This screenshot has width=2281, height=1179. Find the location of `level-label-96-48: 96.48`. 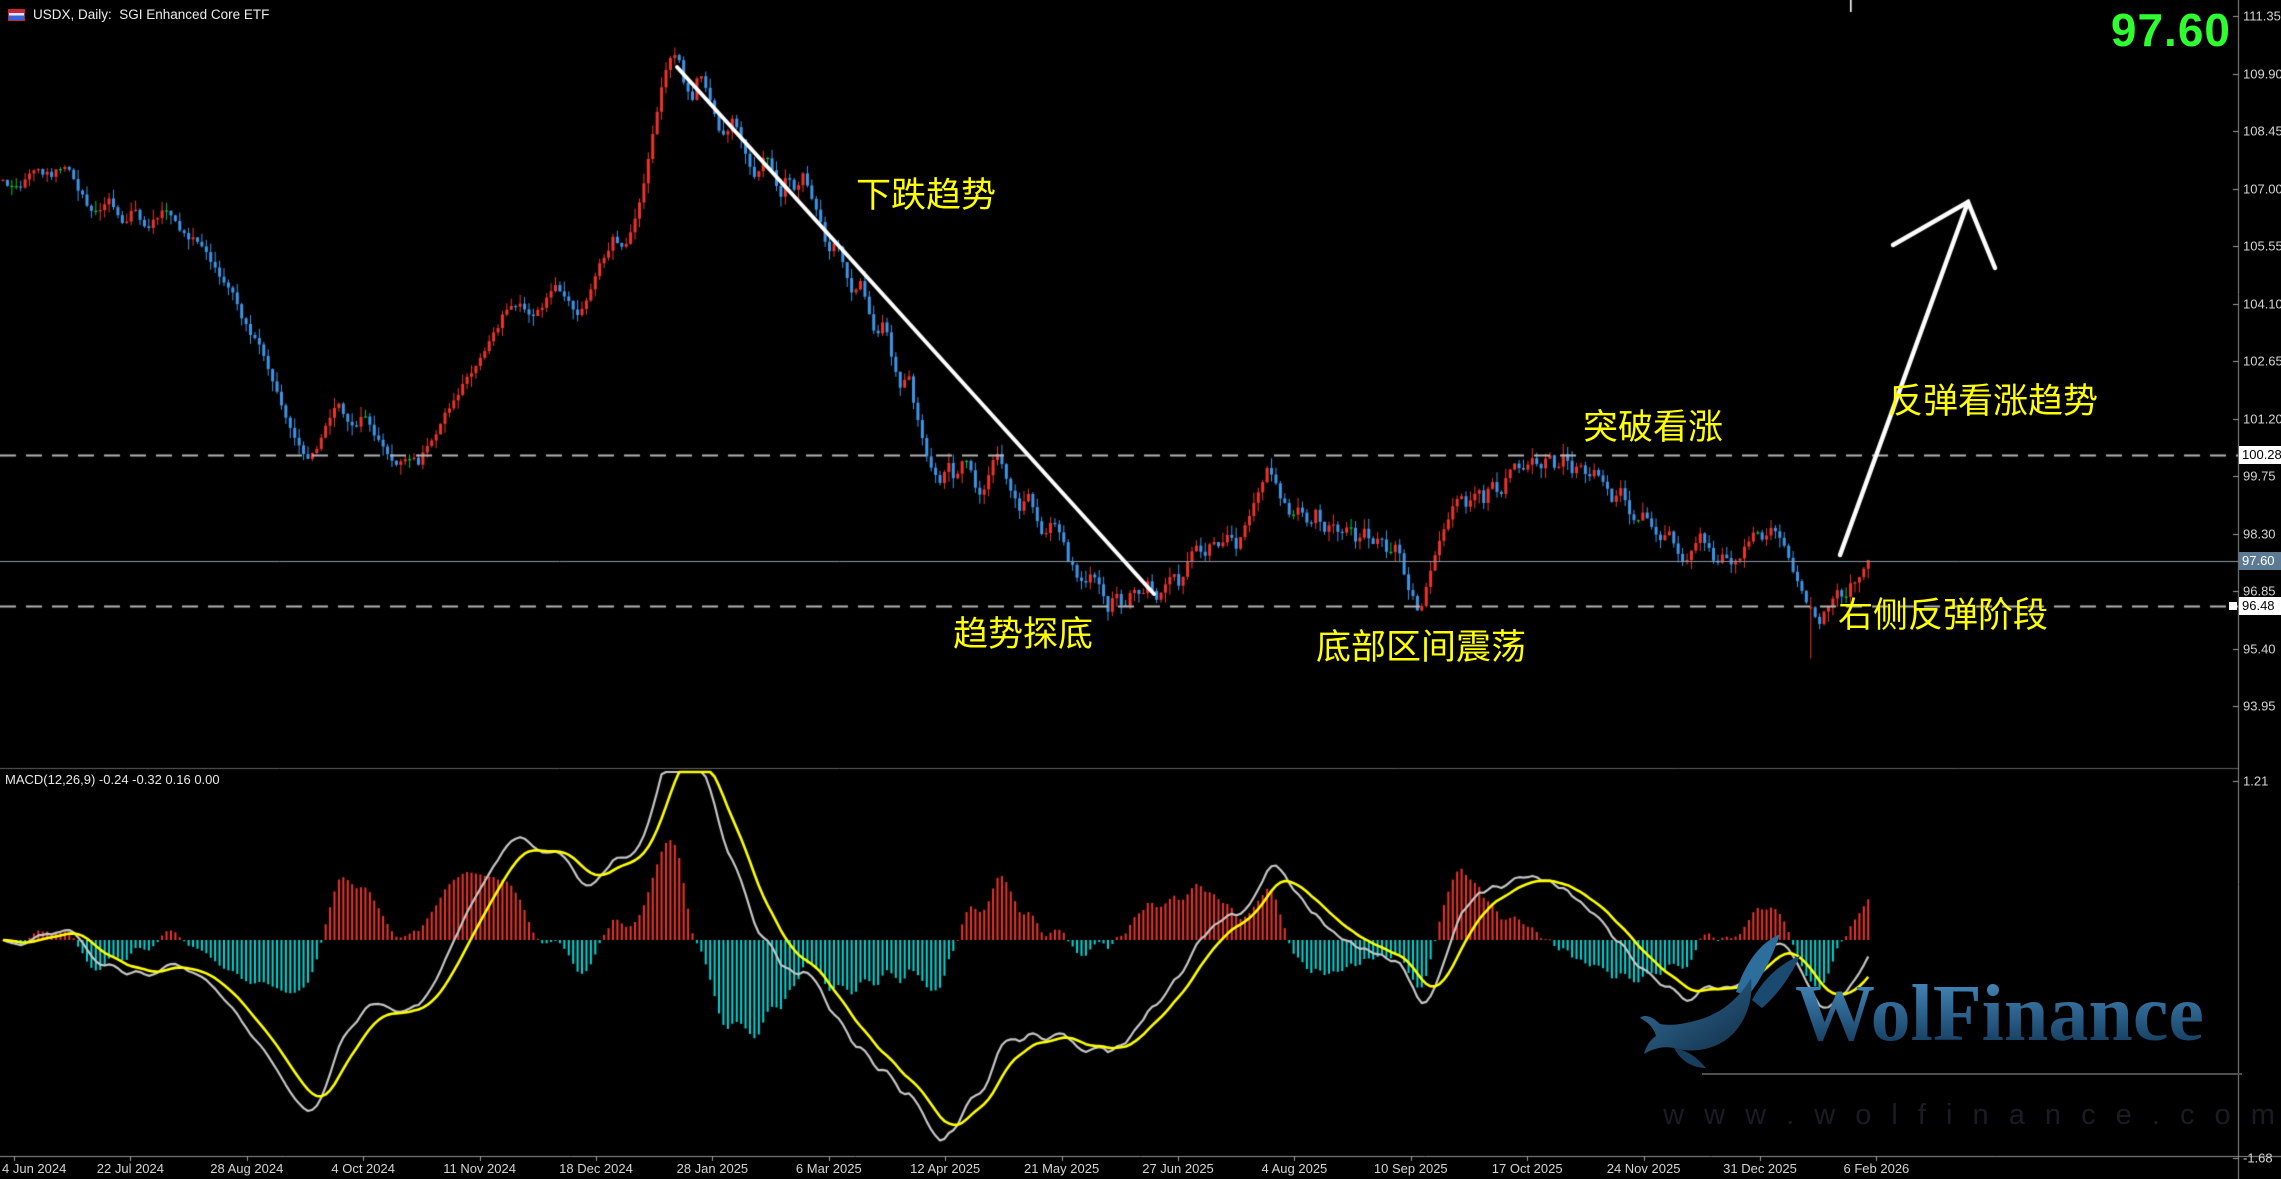

level-label-96-48: 96.48 is located at coordinates (2260, 606).